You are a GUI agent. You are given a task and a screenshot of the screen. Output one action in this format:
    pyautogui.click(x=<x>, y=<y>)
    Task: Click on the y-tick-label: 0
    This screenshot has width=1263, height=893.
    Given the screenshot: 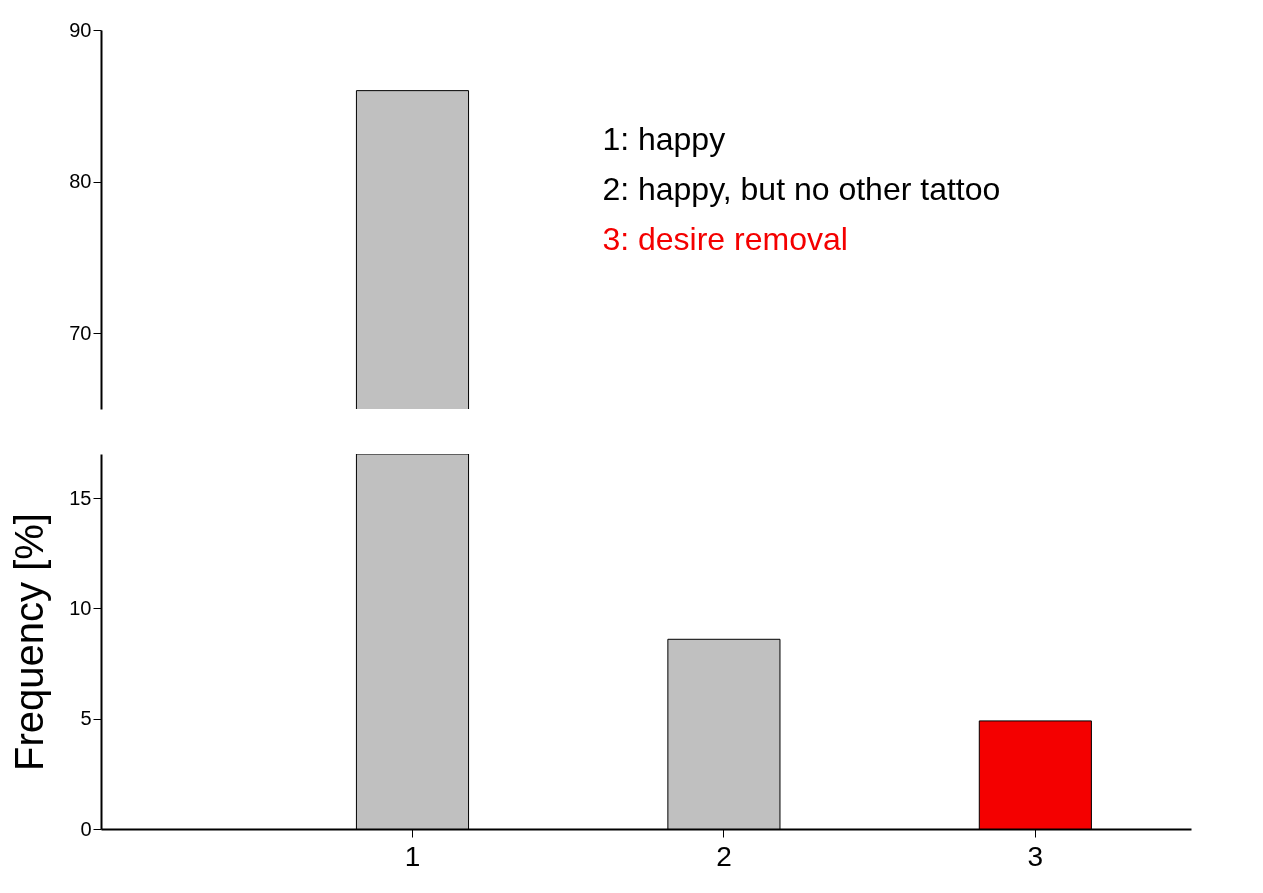 What is the action you would take?
    pyautogui.click(x=86, y=828)
    